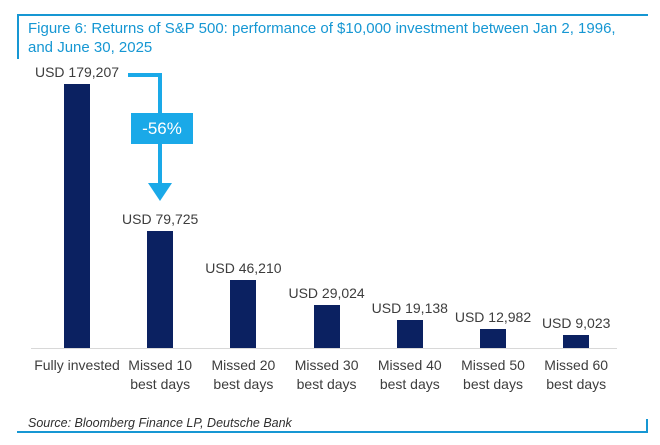 This screenshot has height=445, width=660. What do you see at coordinates (332, 15) in the screenshot?
I see `figure-top-border` at bounding box center [332, 15].